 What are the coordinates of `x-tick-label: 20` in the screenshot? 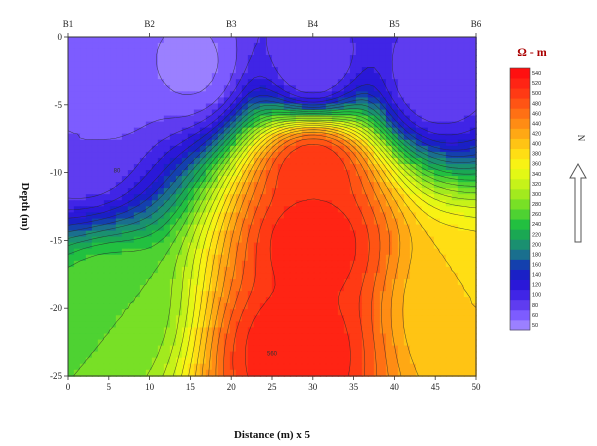 It's located at (232, 387).